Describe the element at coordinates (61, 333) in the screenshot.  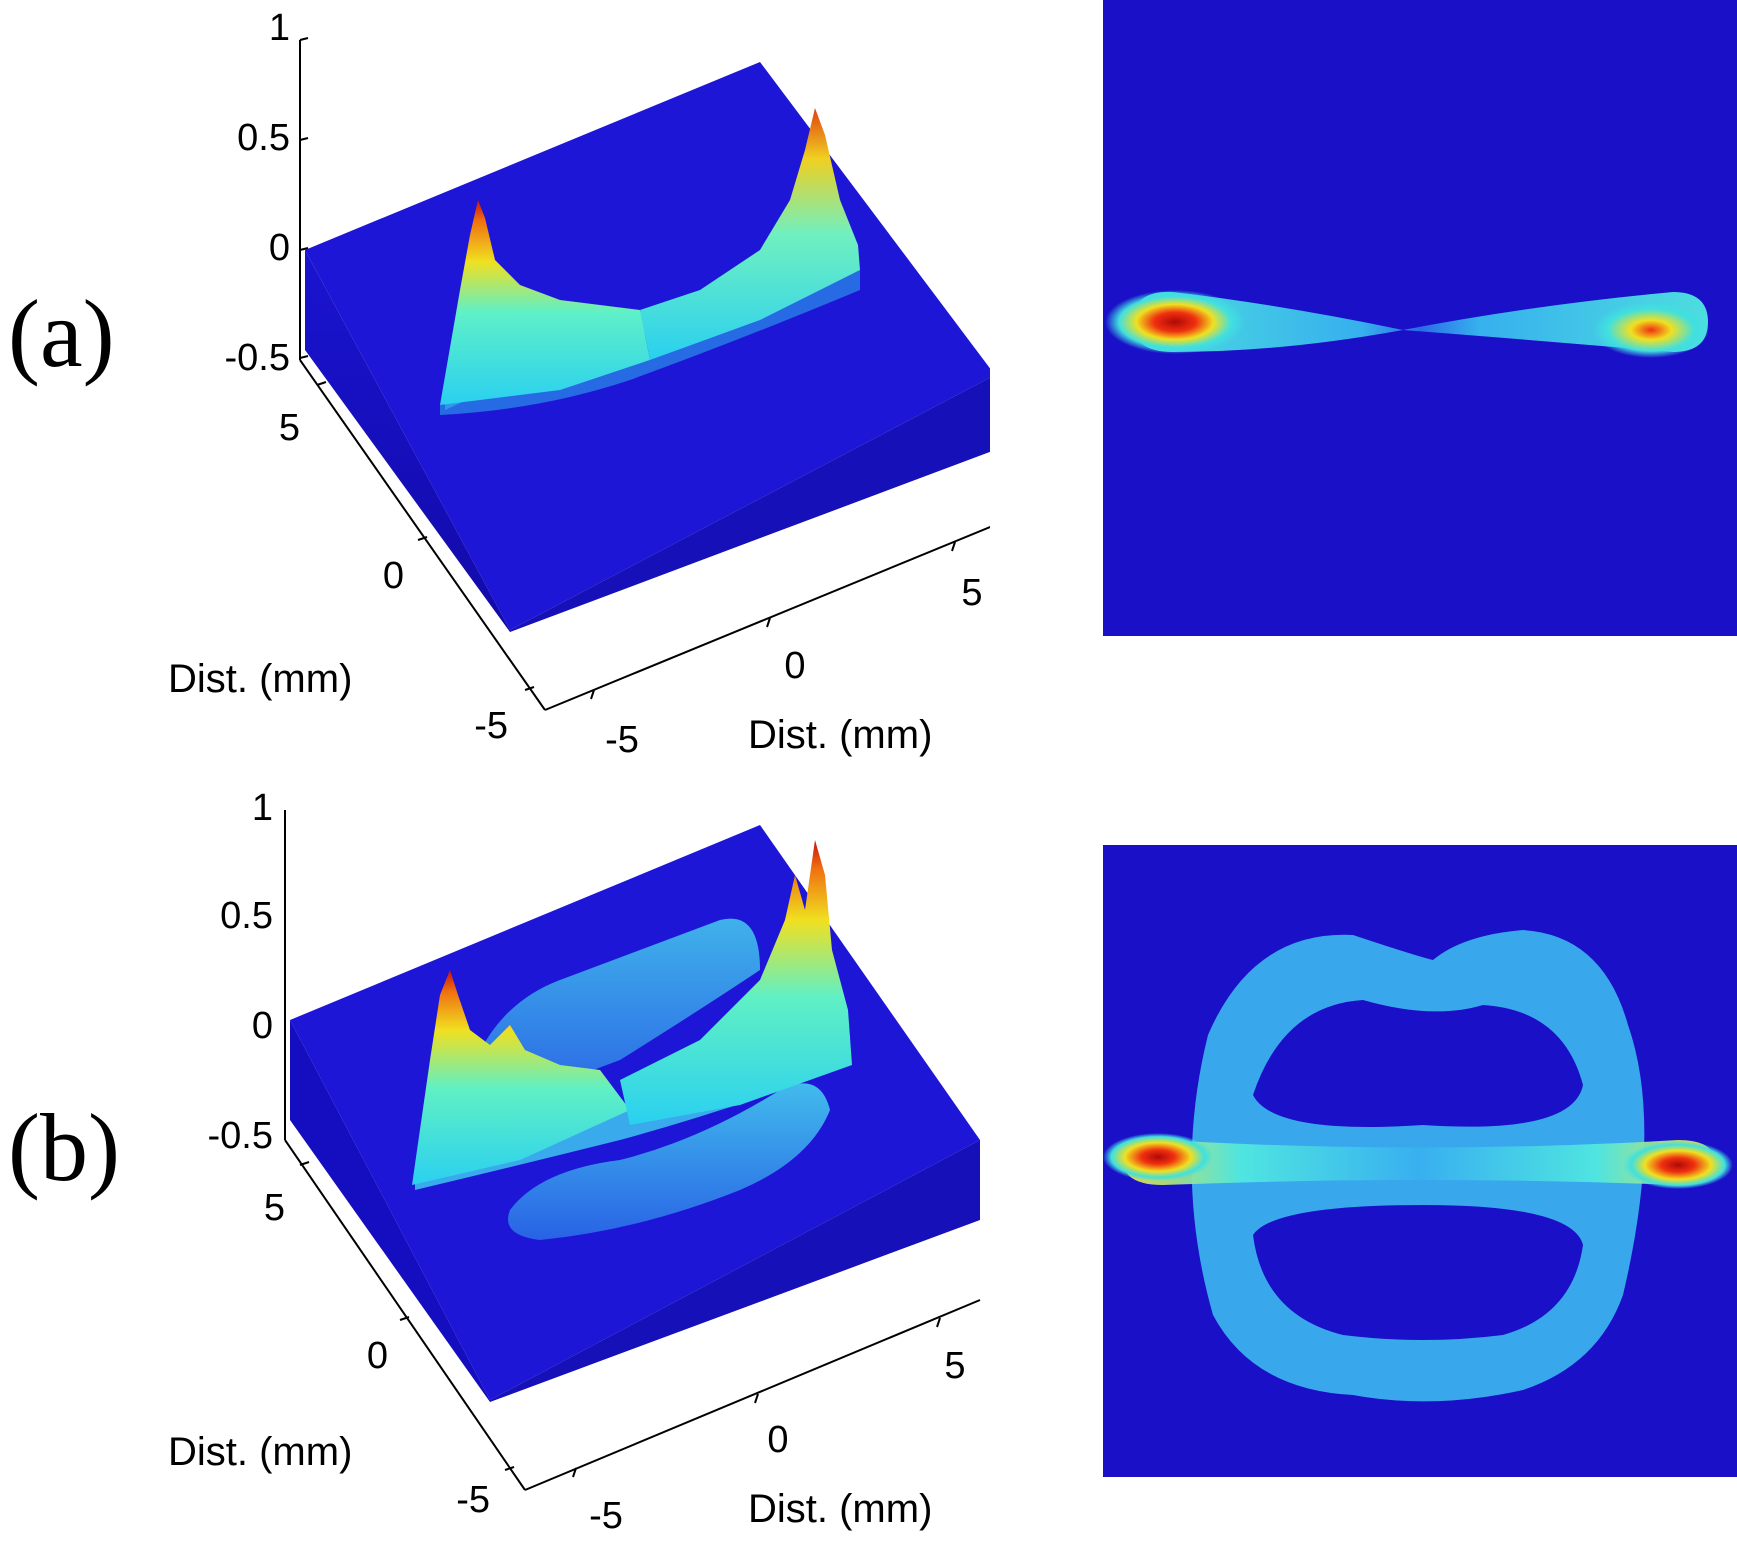
I see `panel-label-a: (a)` at that location.